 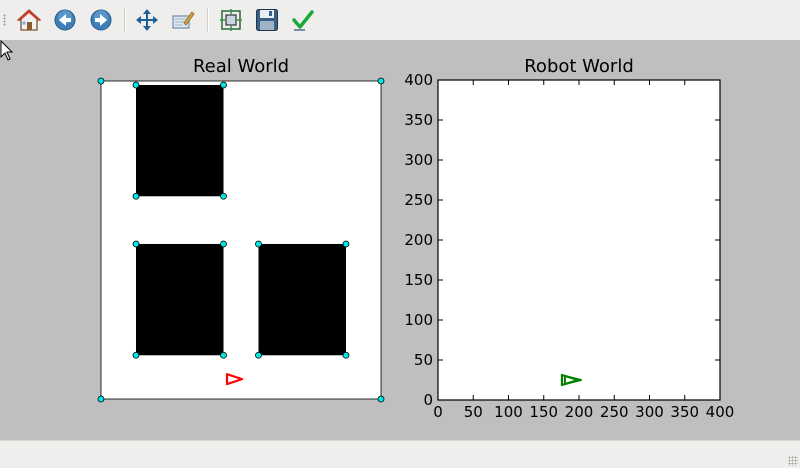 What do you see at coordinates (438, 412) in the screenshot?
I see `x-tick-label: 0` at bounding box center [438, 412].